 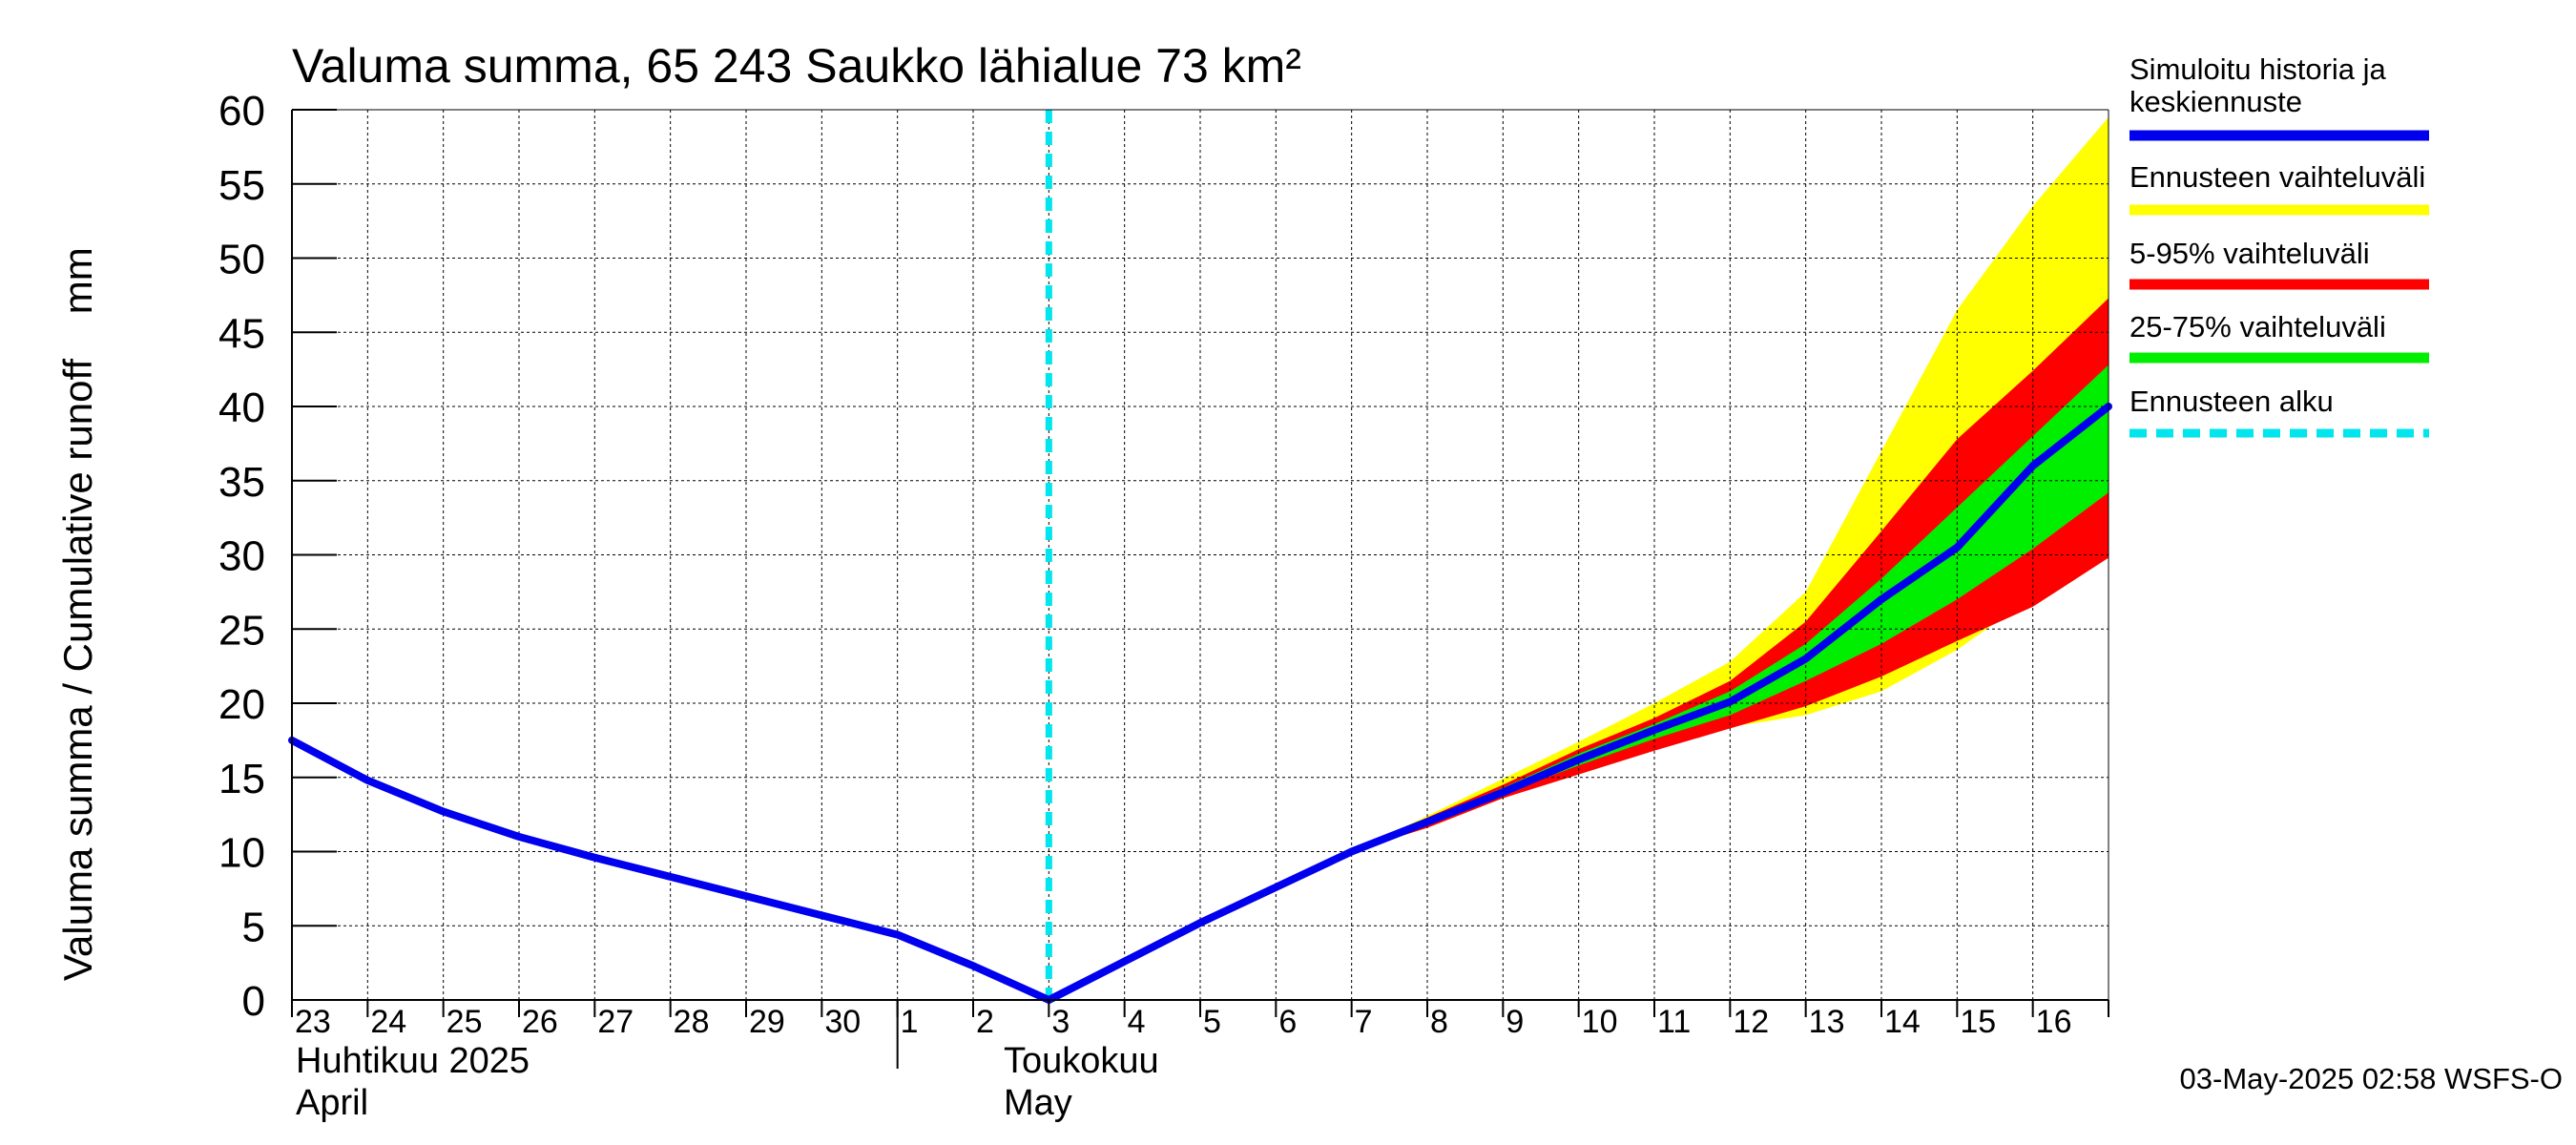 I want to click on y-tick-label-35: 35, so click(x=241, y=483).